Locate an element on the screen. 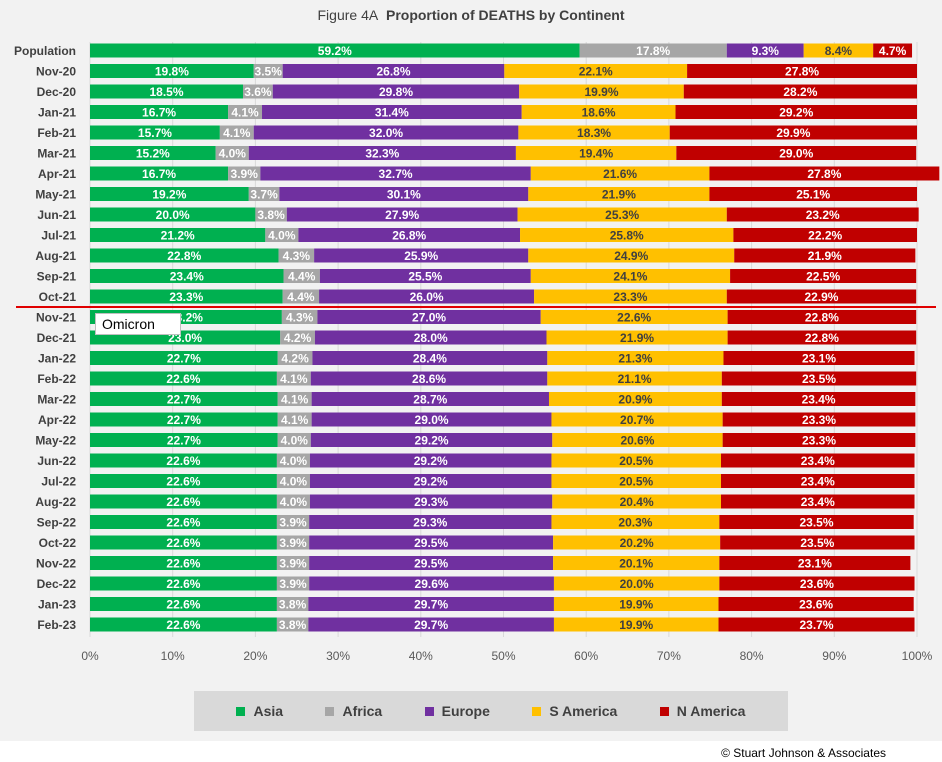  data-label: 3.5% is located at coordinates (269, 72).